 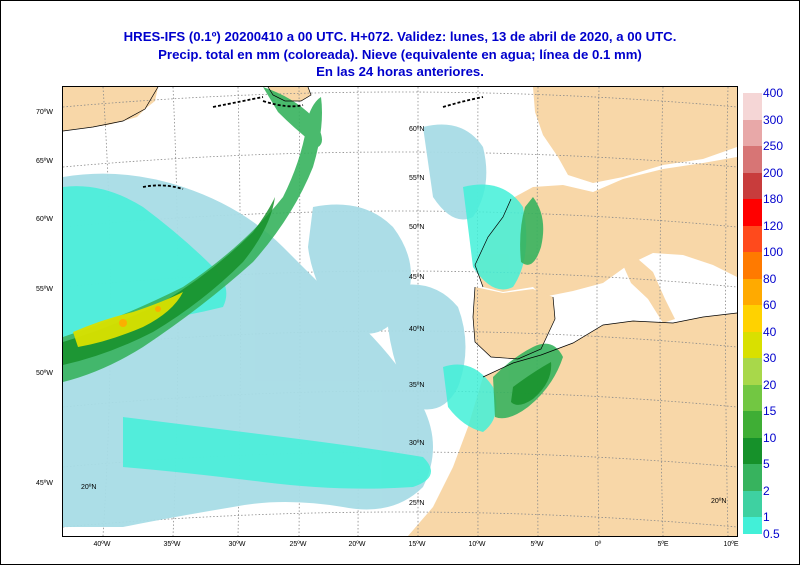 I want to click on lon-label-30w: 30ºW, so click(x=237, y=544).